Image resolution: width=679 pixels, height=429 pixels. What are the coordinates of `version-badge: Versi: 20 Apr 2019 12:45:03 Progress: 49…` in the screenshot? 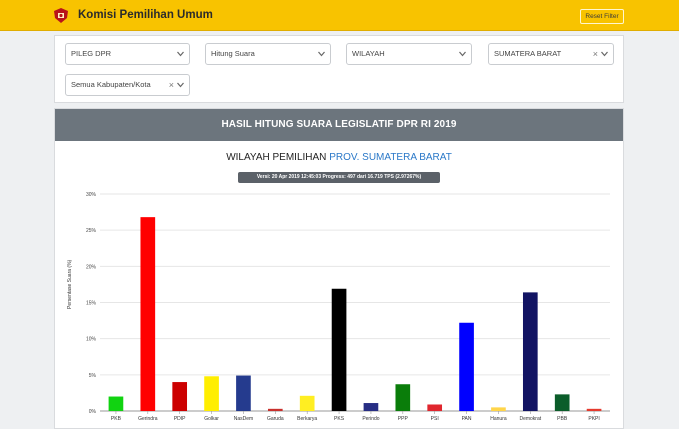 It's located at (339, 177).